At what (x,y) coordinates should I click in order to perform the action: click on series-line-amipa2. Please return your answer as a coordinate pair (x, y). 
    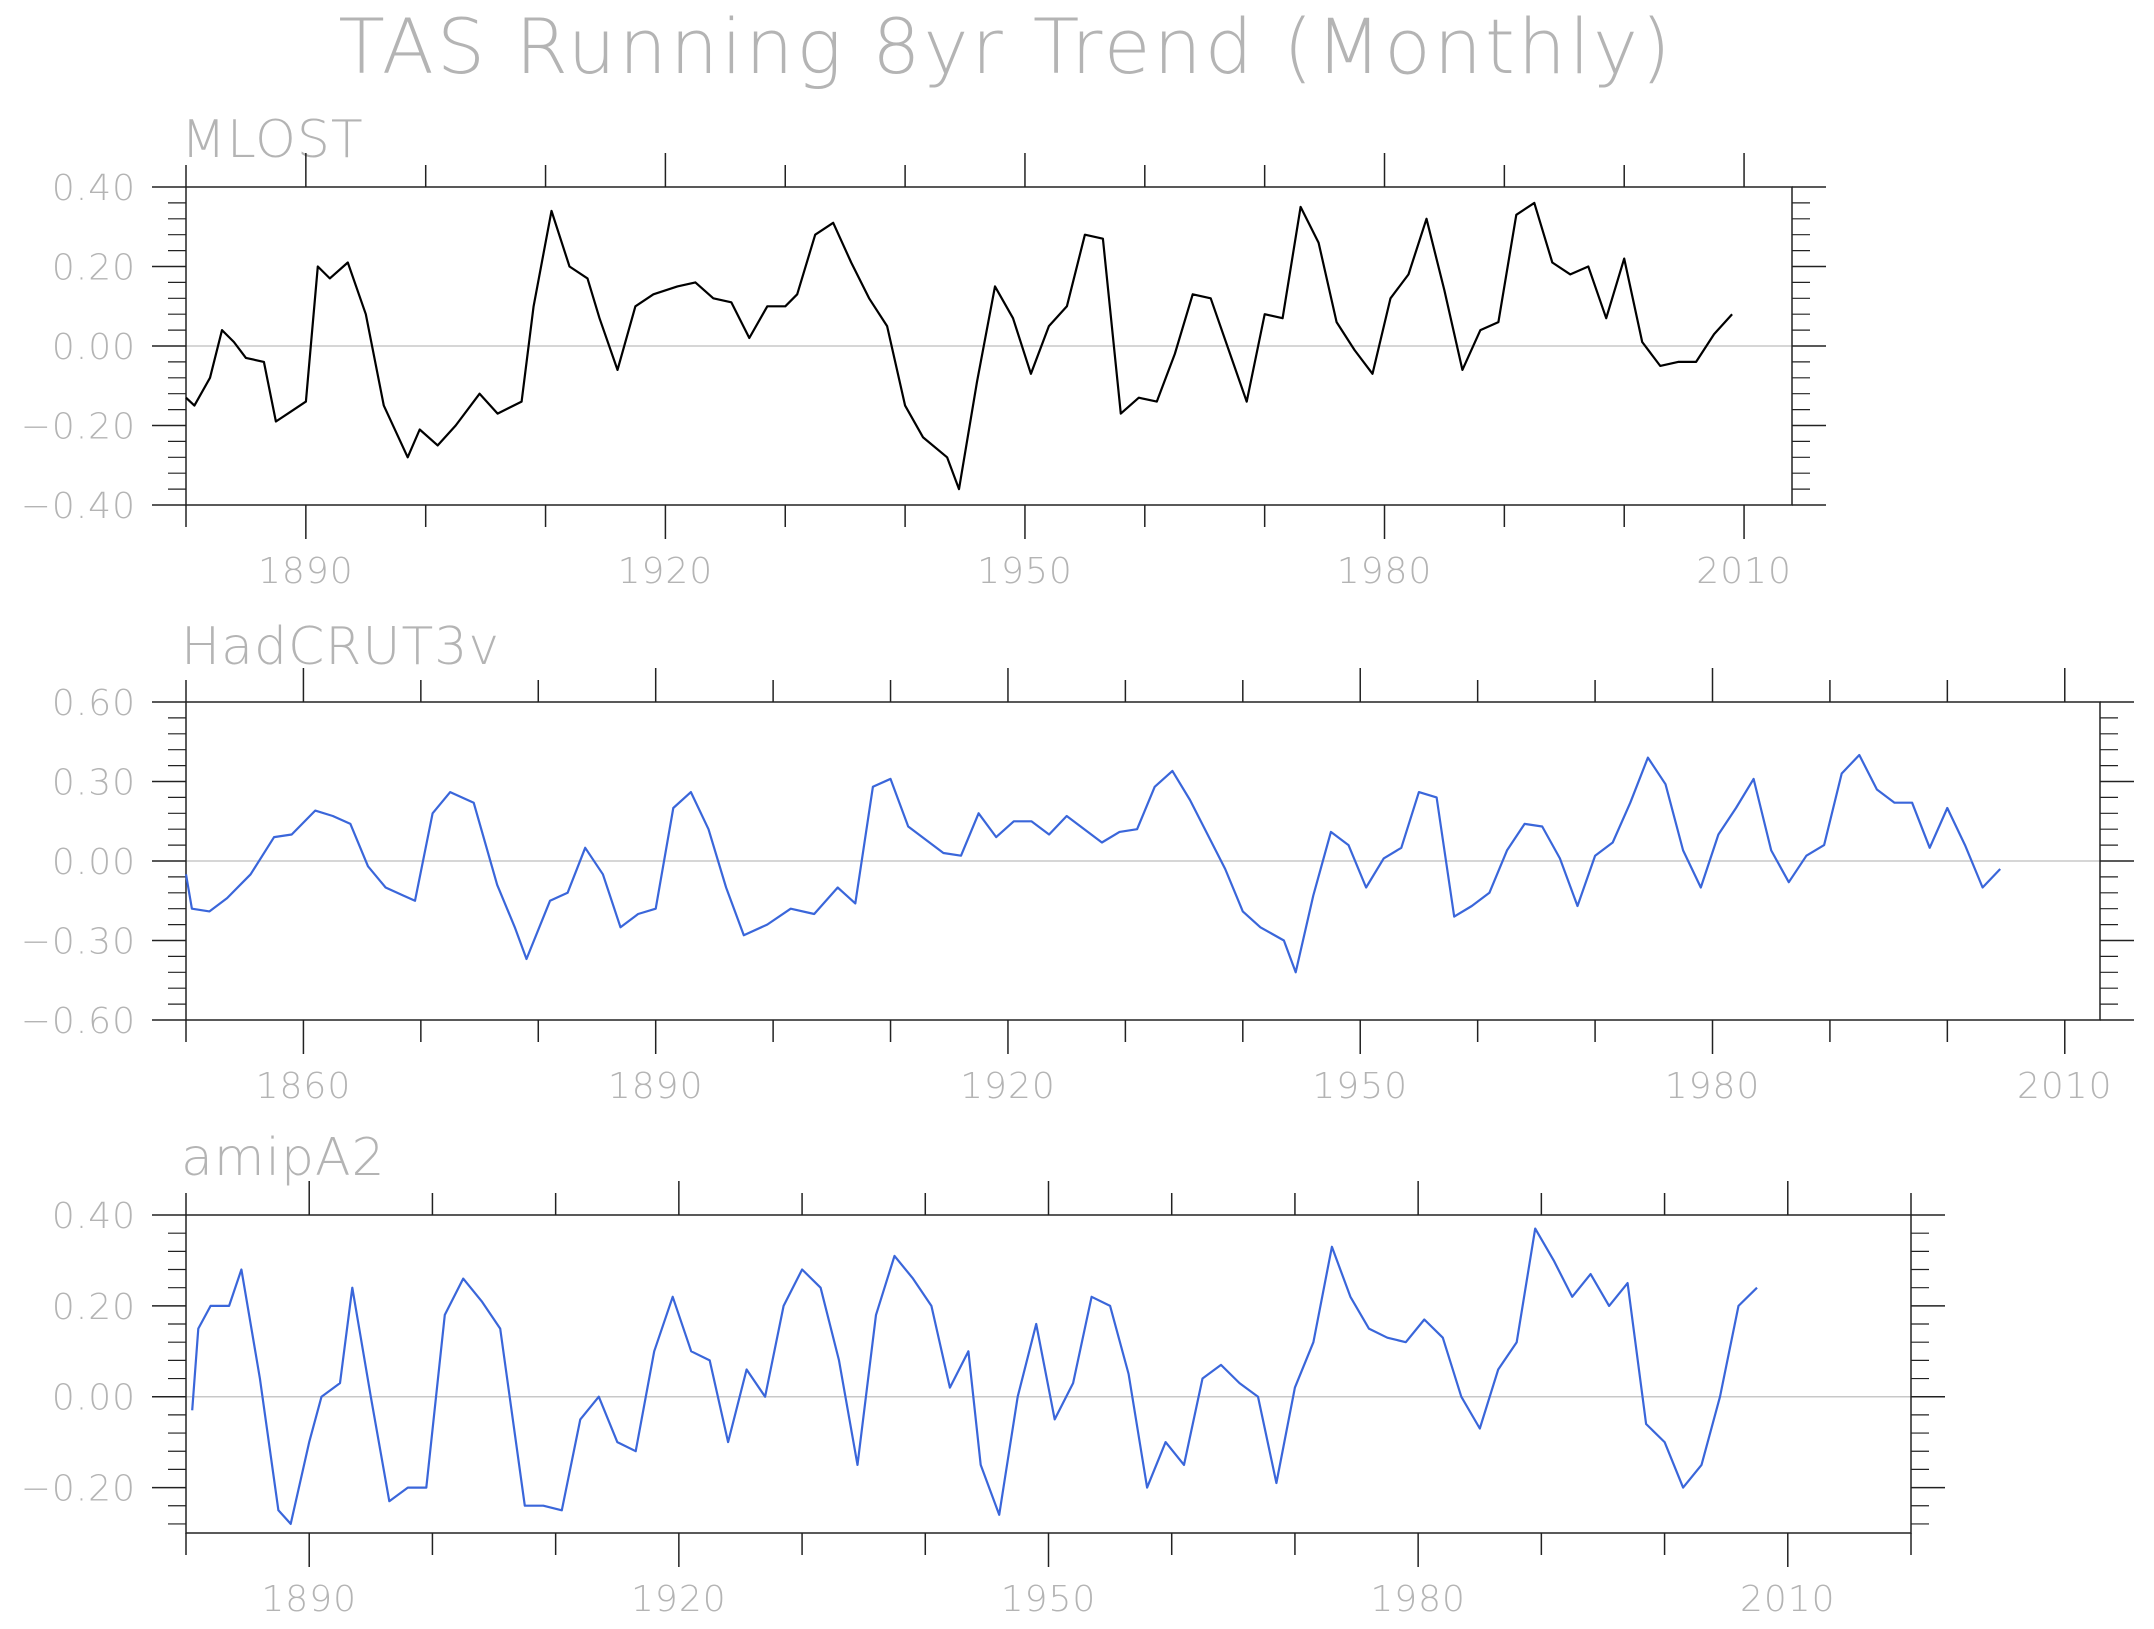
    Looking at the image, I should click on (974, 1376).